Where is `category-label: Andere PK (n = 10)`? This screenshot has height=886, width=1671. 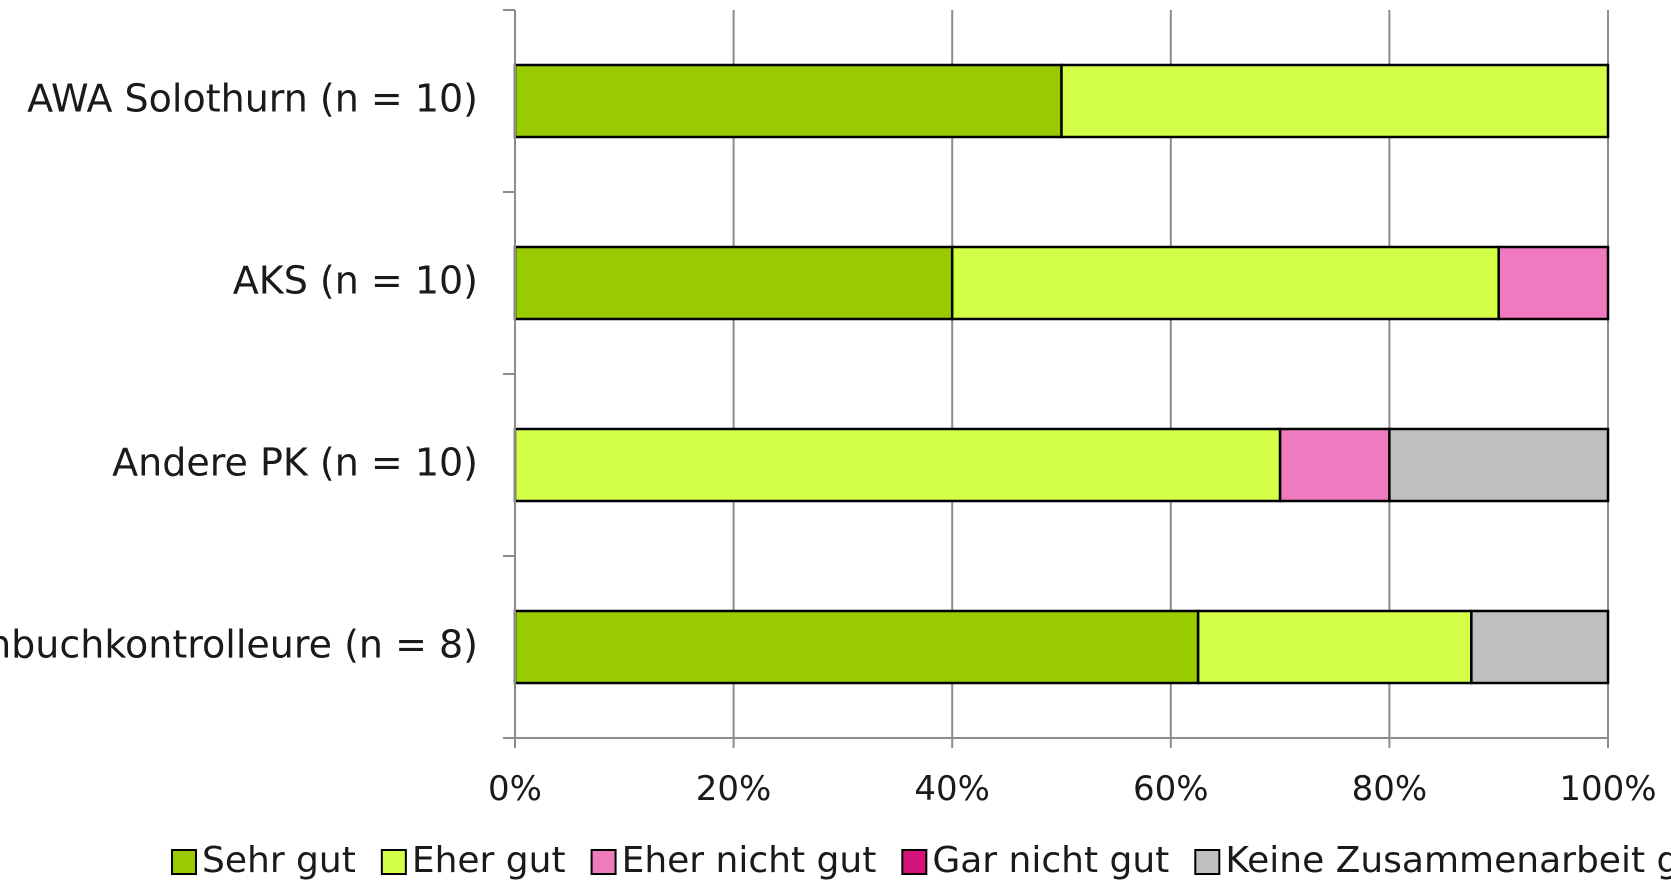 category-label: Andere PK (n = 10) is located at coordinates (295, 463).